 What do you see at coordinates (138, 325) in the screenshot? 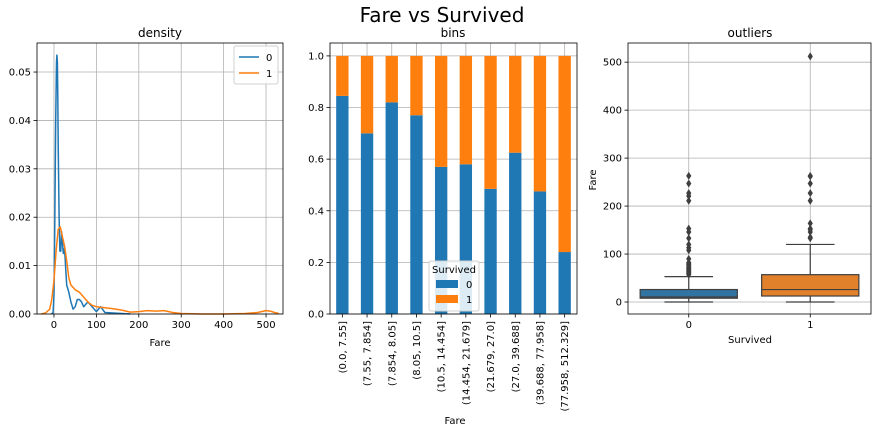
I see `density-x-tick-label: 200` at bounding box center [138, 325].